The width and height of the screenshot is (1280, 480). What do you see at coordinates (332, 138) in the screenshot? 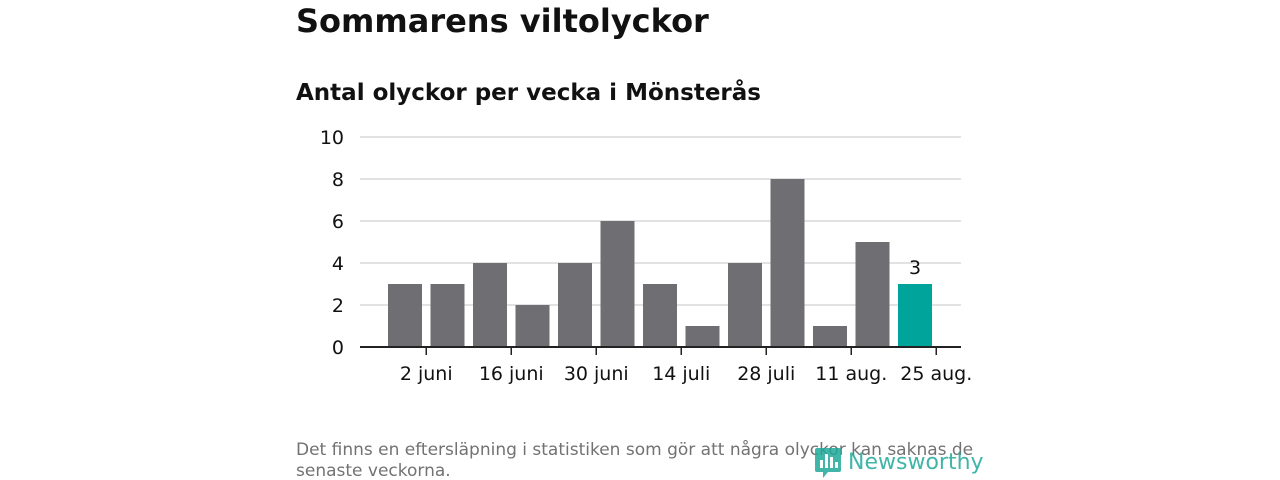
I see `y-tick-label: 10` at bounding box center [332, 138].